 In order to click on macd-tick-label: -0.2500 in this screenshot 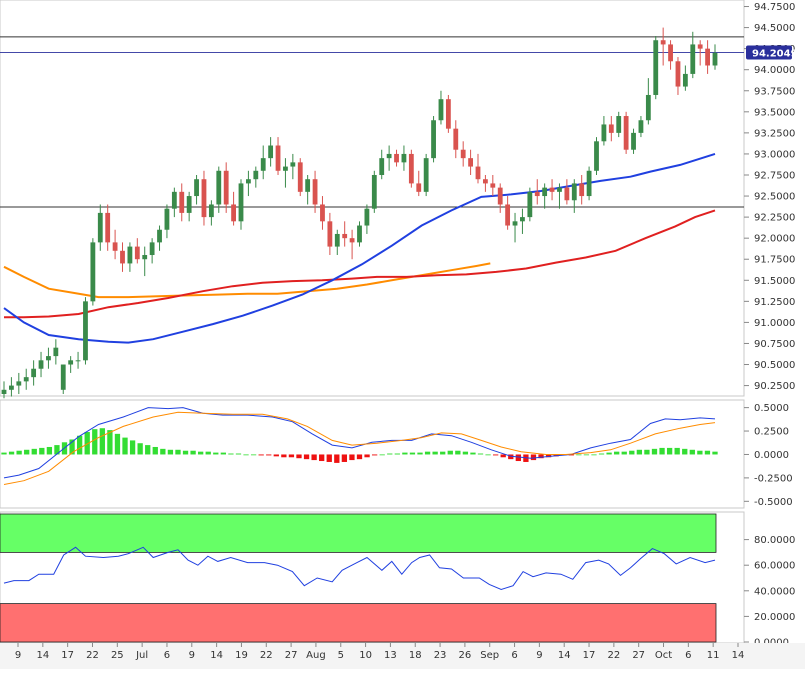, I will do `click(773, 478)`.